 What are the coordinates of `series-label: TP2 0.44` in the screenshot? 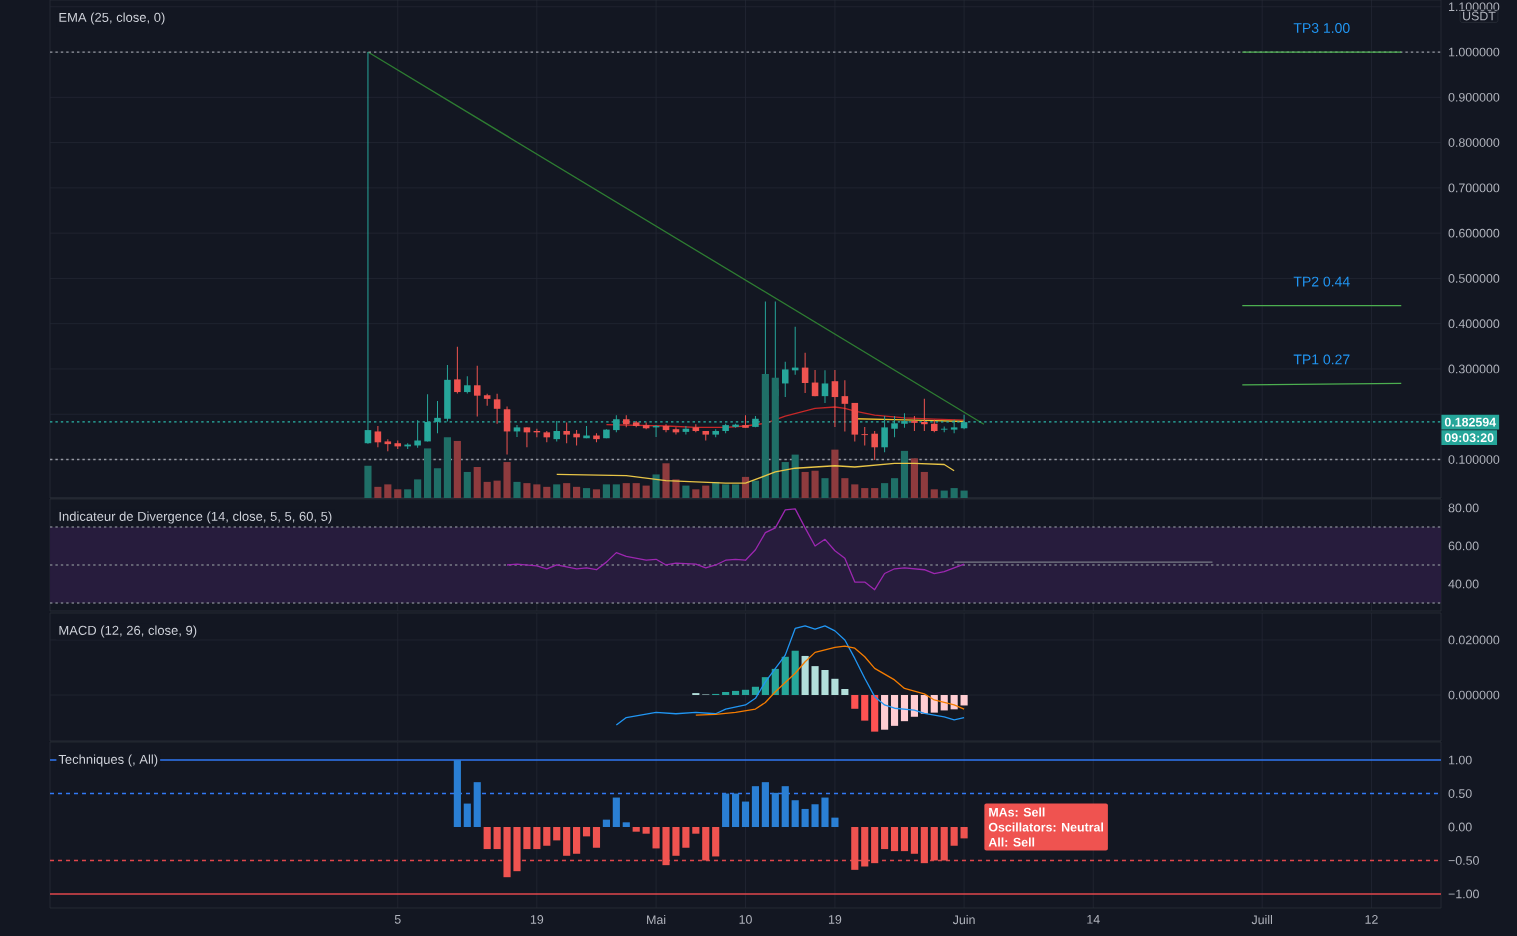 It's located at (1321, 281).